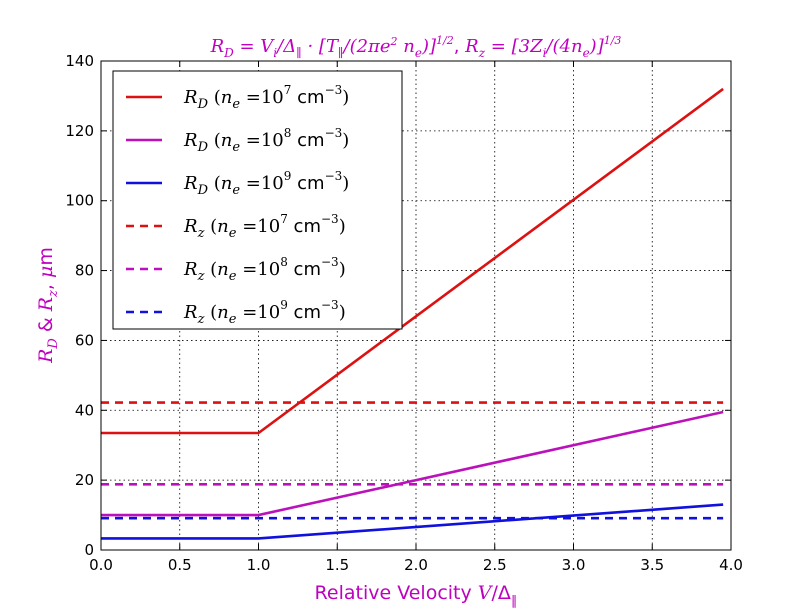  I want to click on x-tick-label: 4.0, so click(731, 565).